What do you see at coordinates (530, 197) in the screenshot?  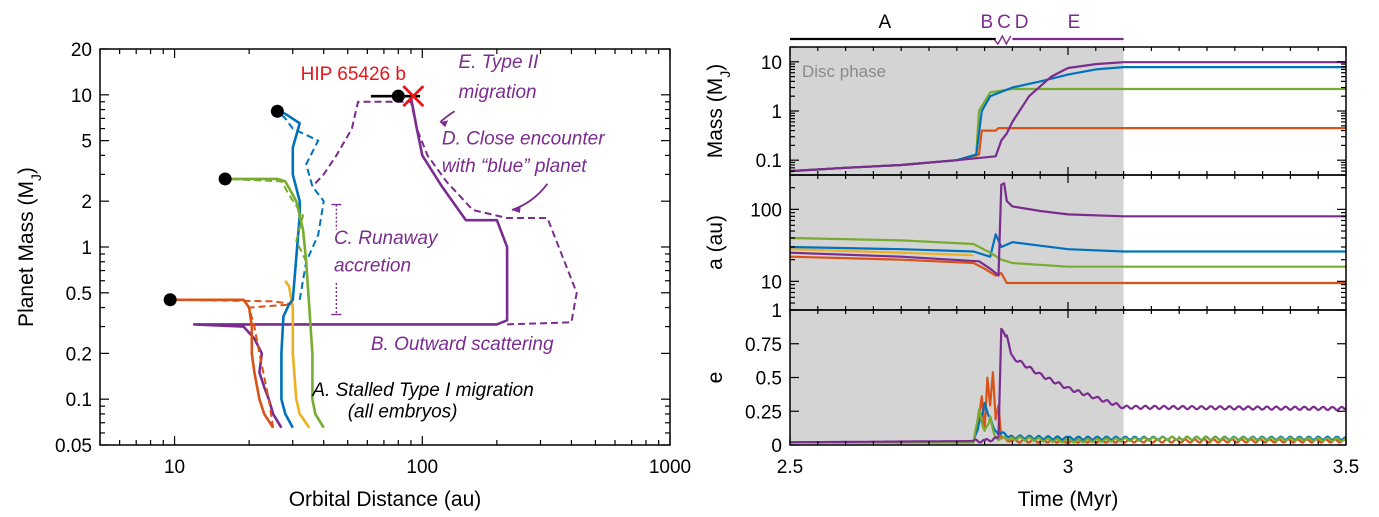 I see `arrow-d` at bounding box center [530, 197].